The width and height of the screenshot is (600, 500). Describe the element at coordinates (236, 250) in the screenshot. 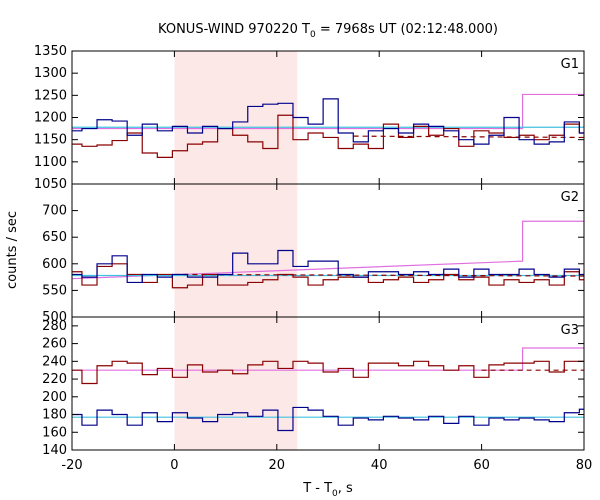

I see `shaded-interval-g2` at that location.